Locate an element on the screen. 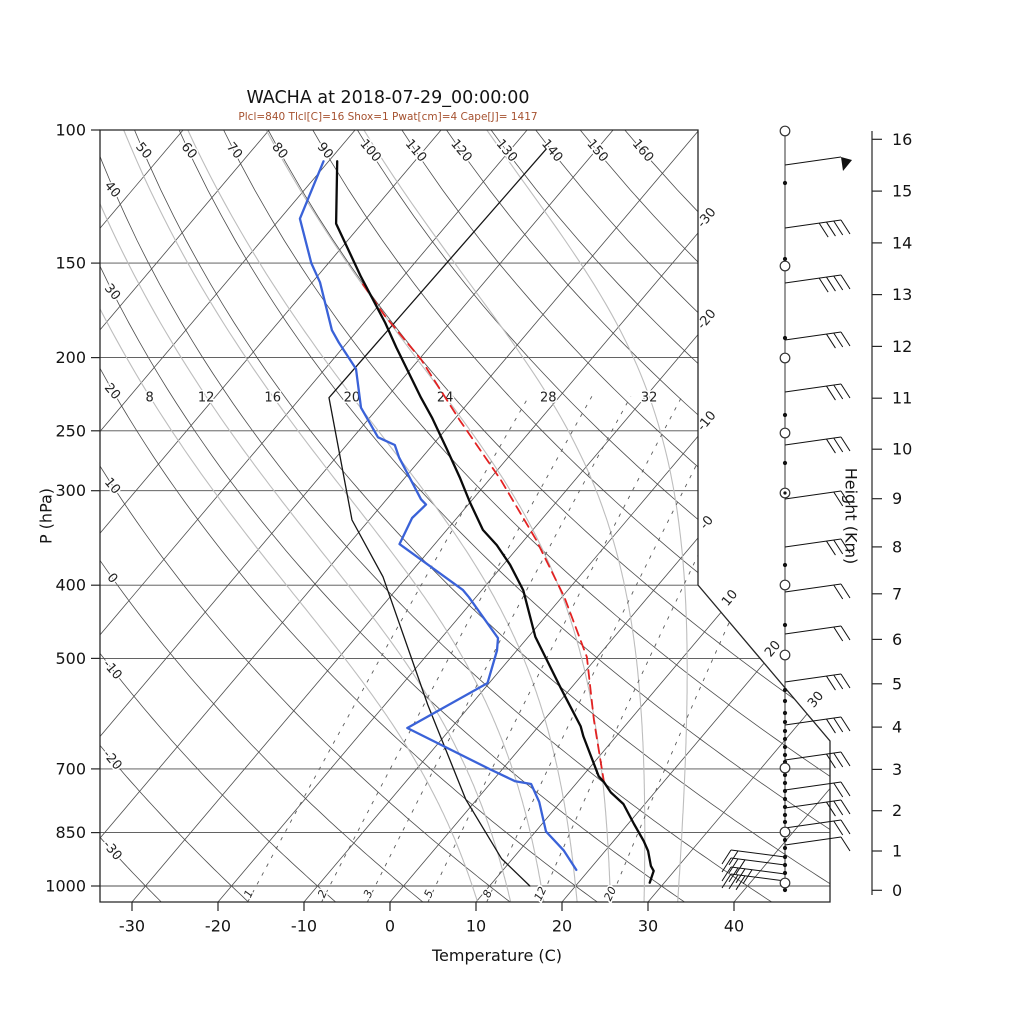 Image resolution: width=1024 pixels, height=1024 pixels. svg-text: -0 is located at coordinates (707, 523).